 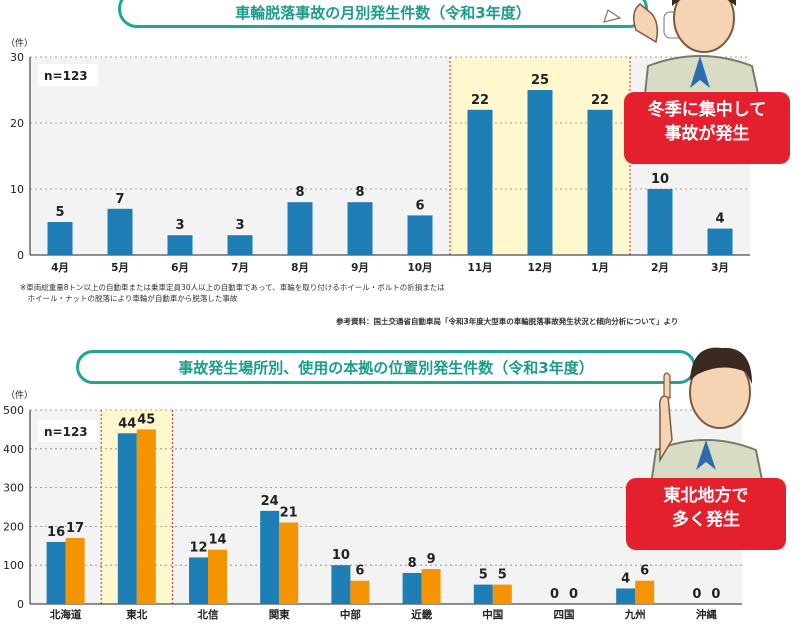 I want to click on chart1-callout: 冬季に集中して 事故が発生, so click(x=707, y=128).